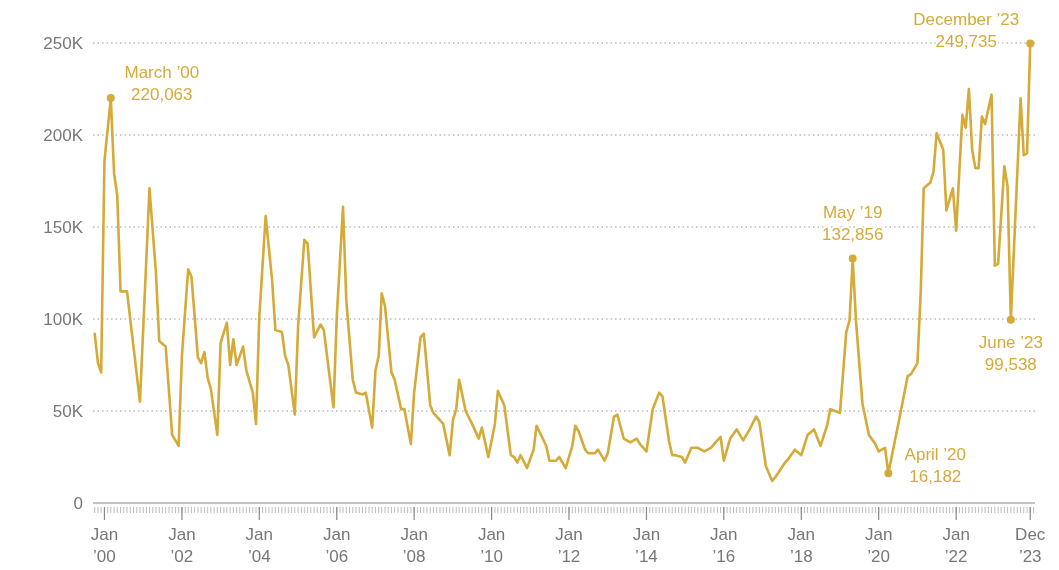 The height and width of the screenshot is (570, 1059). I want to click on y-tick-label: 50K, so click(68, 411).